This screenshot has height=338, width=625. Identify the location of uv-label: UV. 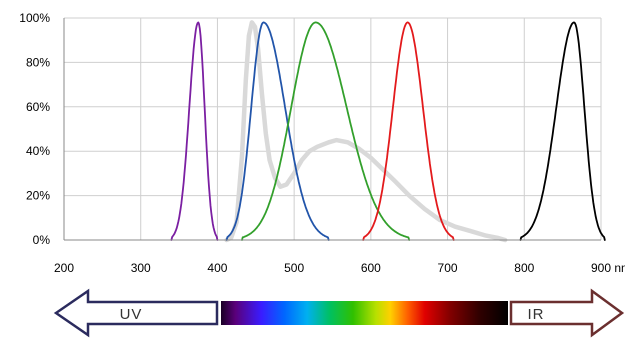
(131, 314).